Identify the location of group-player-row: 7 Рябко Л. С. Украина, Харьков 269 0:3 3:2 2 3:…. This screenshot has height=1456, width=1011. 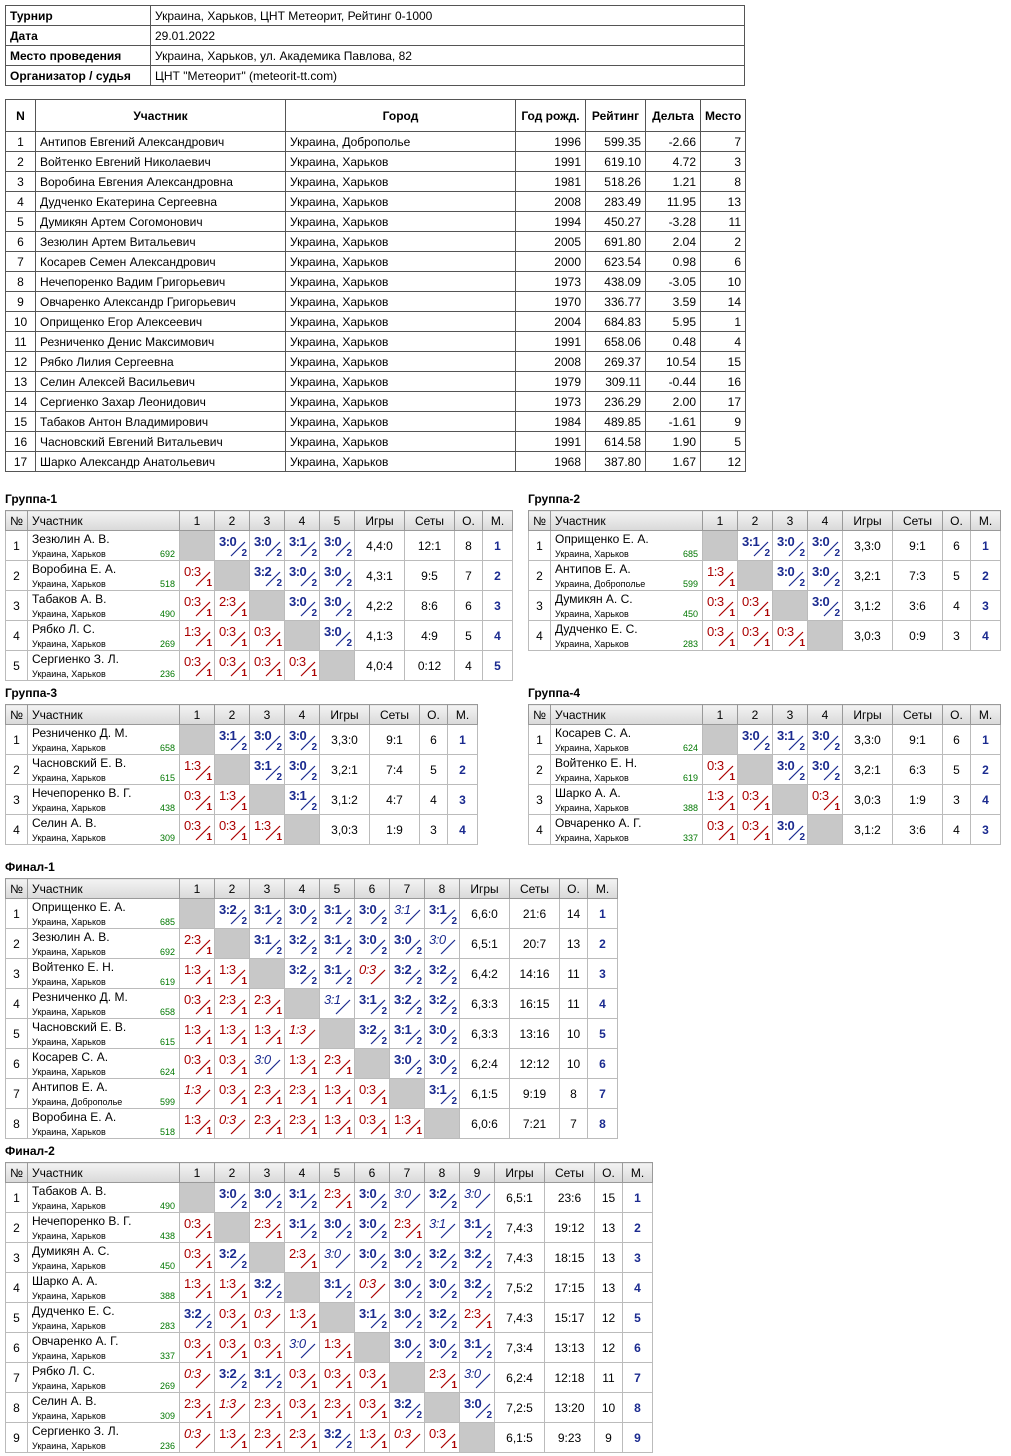
(329, 1377).